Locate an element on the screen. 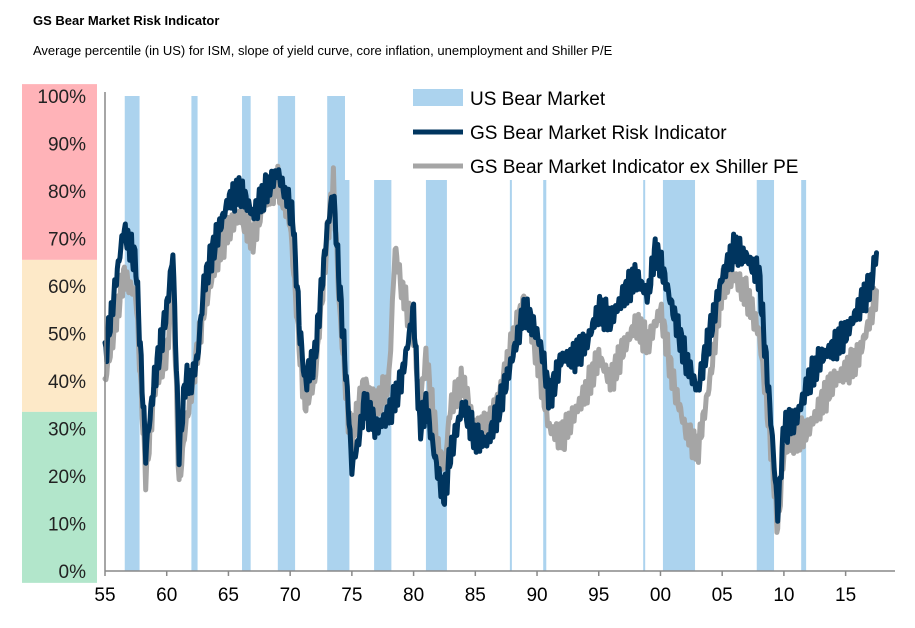  y-tick-label: 50% is located at coordinates (67, 335).